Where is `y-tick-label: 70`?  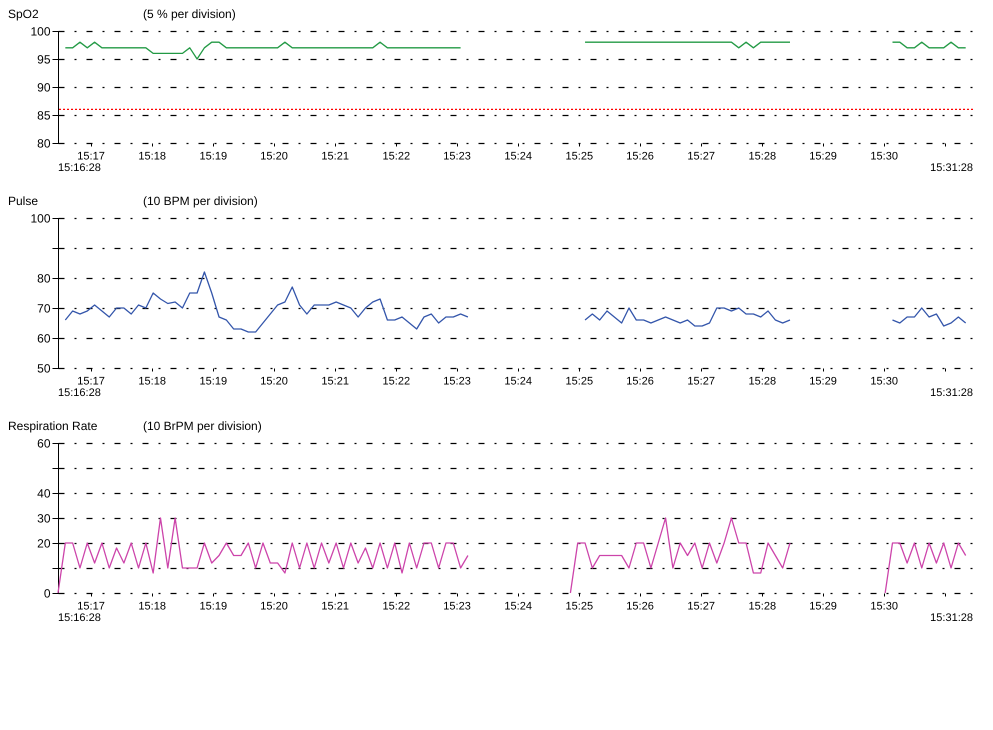 y-tick-label: 70 is located at coordinates (44, 309).